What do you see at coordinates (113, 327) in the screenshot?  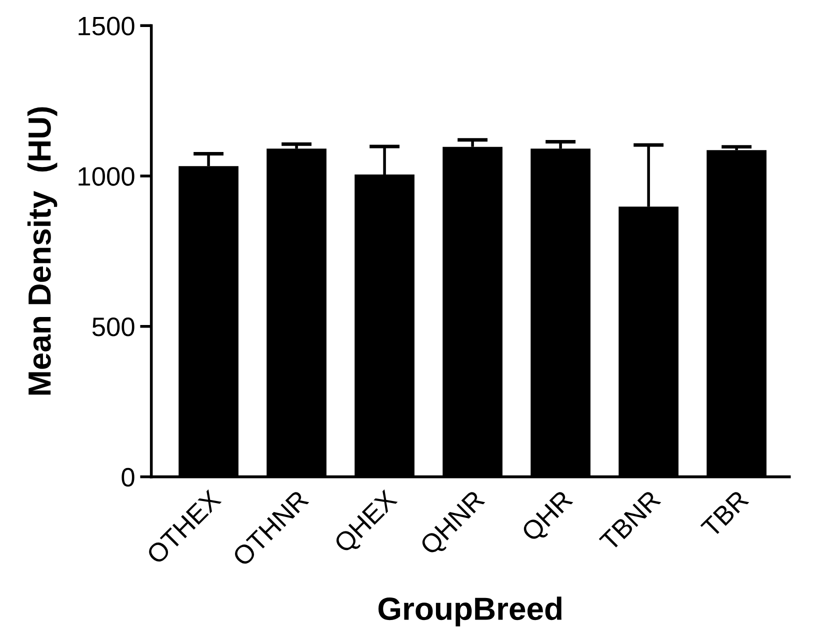 I see `y-tick-label: 500` at bounding box center [113, 327].